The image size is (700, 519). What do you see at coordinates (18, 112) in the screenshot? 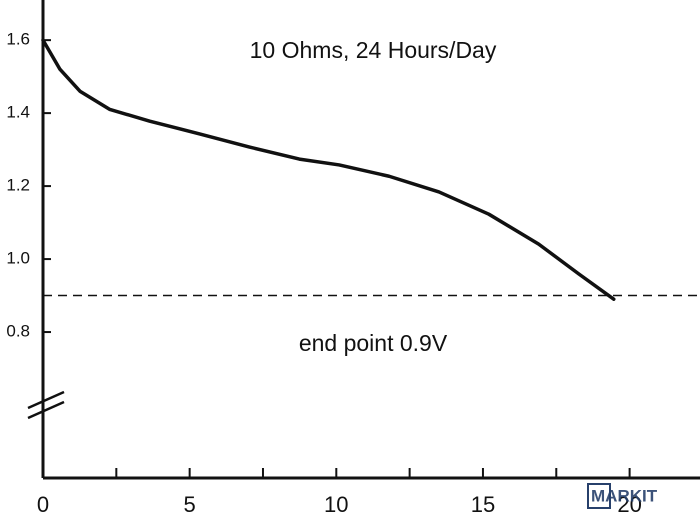
I see `y-tick-label: 1.4` at bounding box center [18, 112].